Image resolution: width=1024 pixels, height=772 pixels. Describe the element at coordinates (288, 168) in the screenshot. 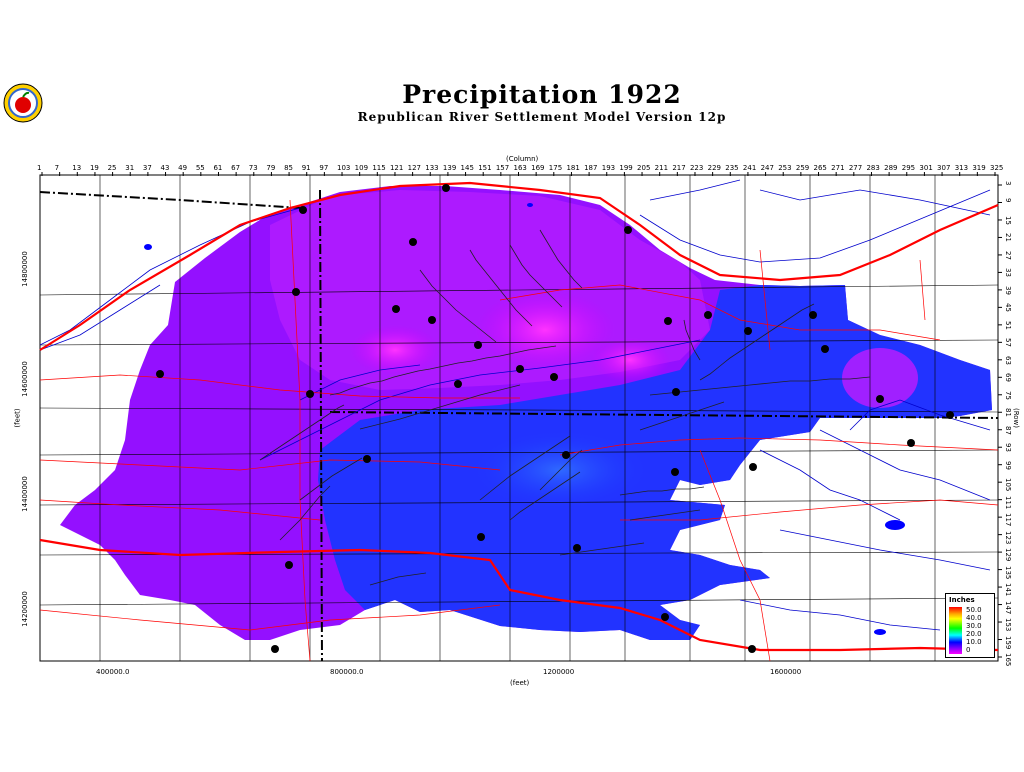

I see `top-tick-label: 85` at that location.